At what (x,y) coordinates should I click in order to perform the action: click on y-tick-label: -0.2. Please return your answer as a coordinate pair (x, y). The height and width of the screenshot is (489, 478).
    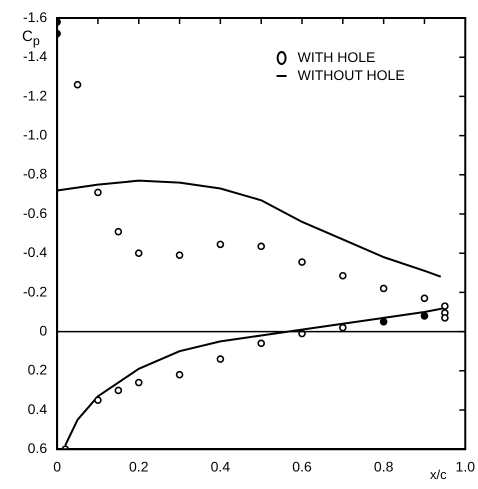
    Looking at the image, I should click on (35, 291).